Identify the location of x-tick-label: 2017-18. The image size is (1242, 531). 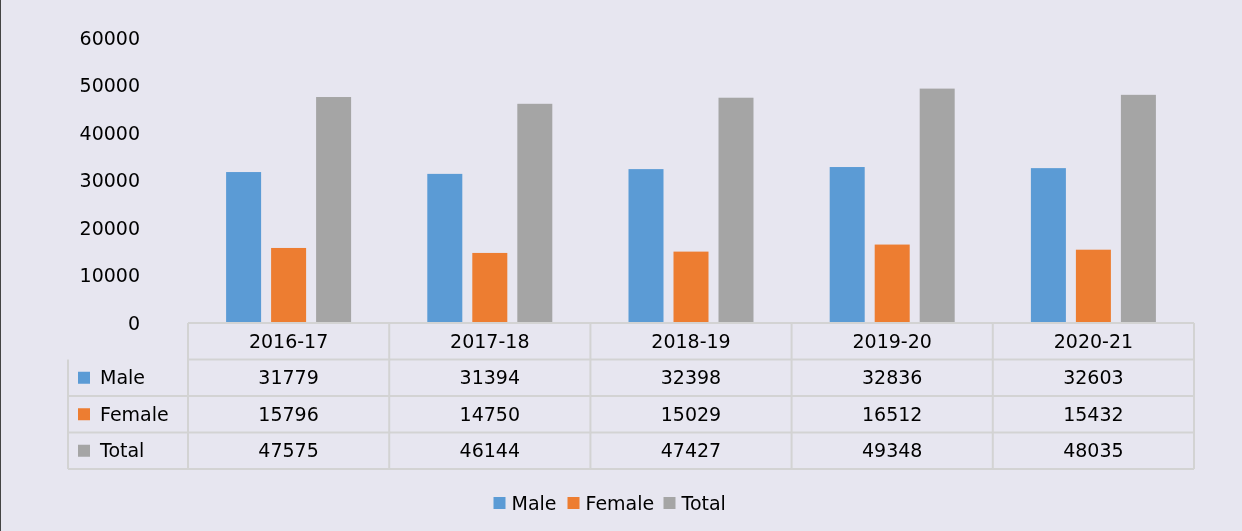
(490, 340).